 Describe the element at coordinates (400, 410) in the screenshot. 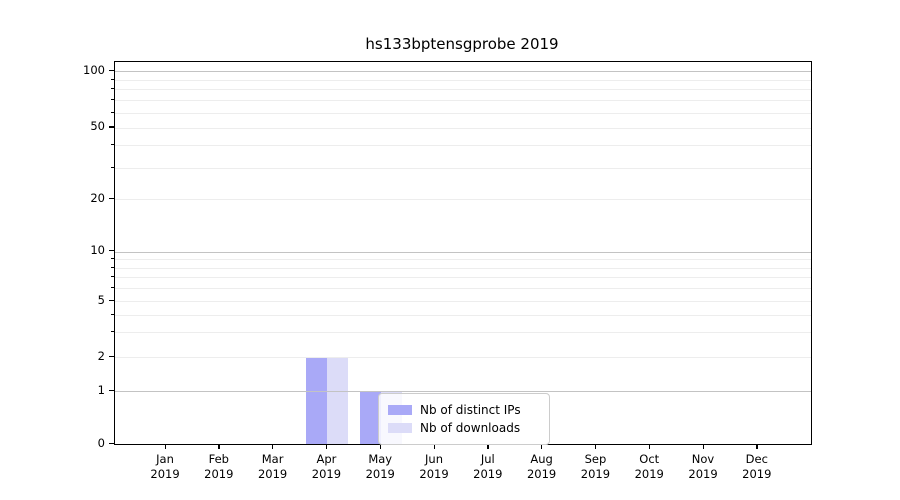

I see `legend-swatch-distinct-ips` at that location.